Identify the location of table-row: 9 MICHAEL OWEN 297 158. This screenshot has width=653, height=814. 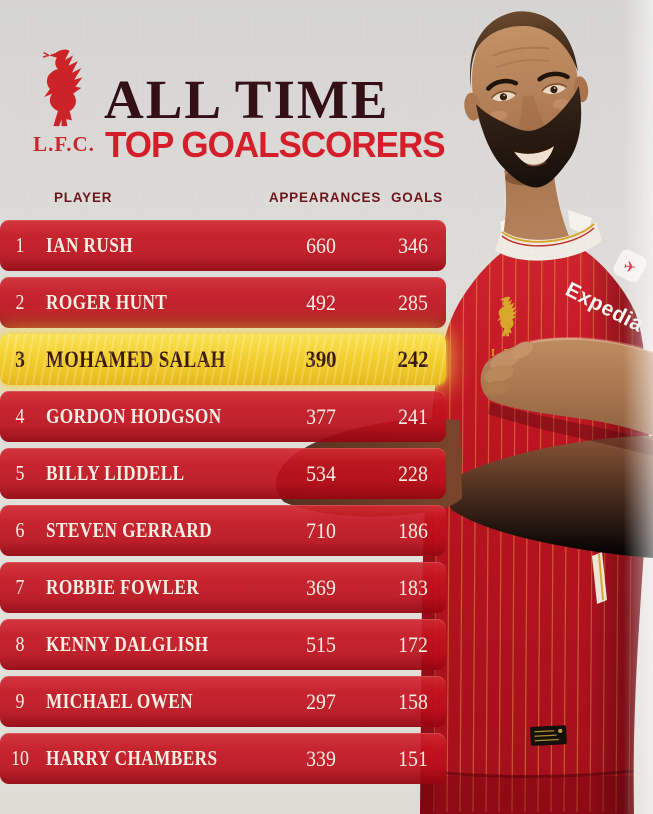
(223, 701).